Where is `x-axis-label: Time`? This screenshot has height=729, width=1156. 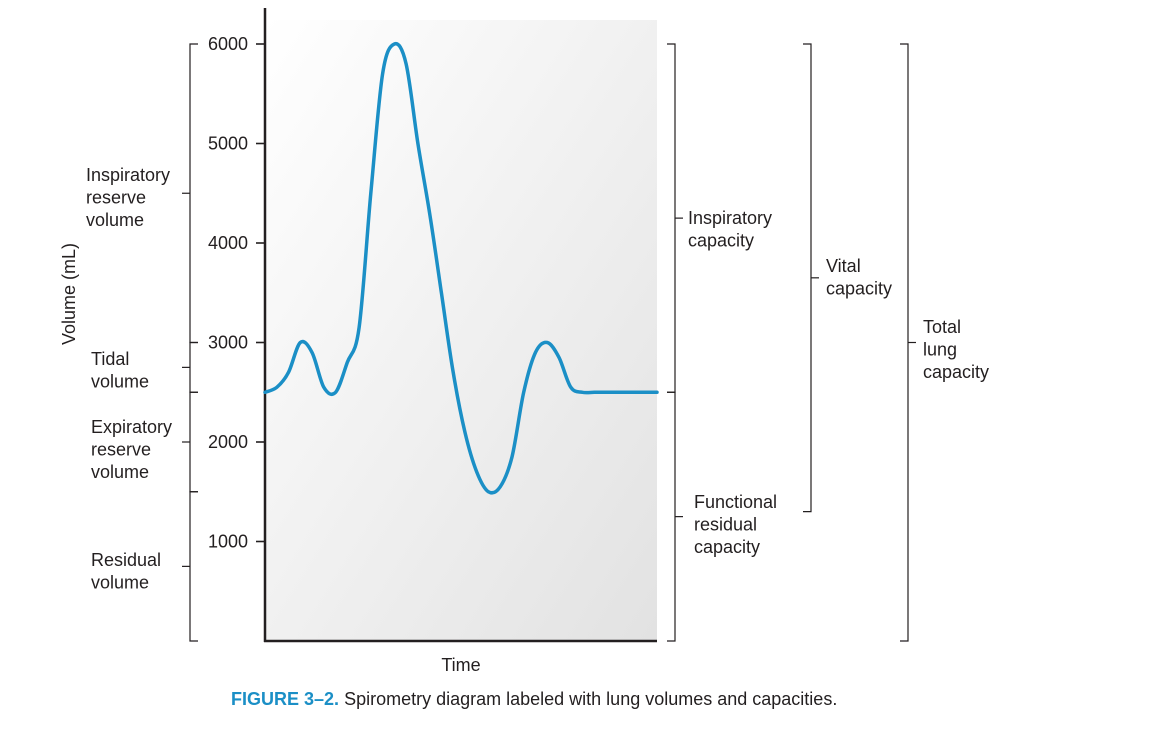 x-axis-label: Time is located at coordinates (460, 665).